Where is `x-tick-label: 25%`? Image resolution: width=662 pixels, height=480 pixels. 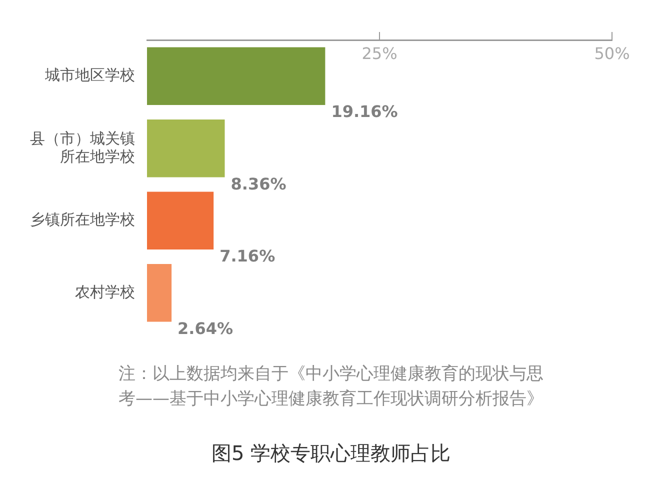
x-tick-label: 25% is located at coordinates (380, 54).